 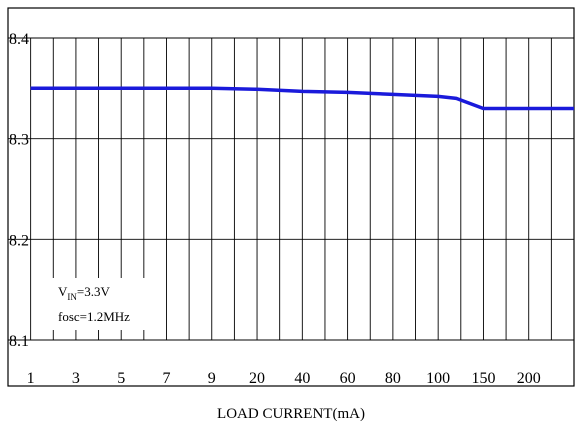 I want to click on y-tick-label: 8.4, so click(x=19, y=39).